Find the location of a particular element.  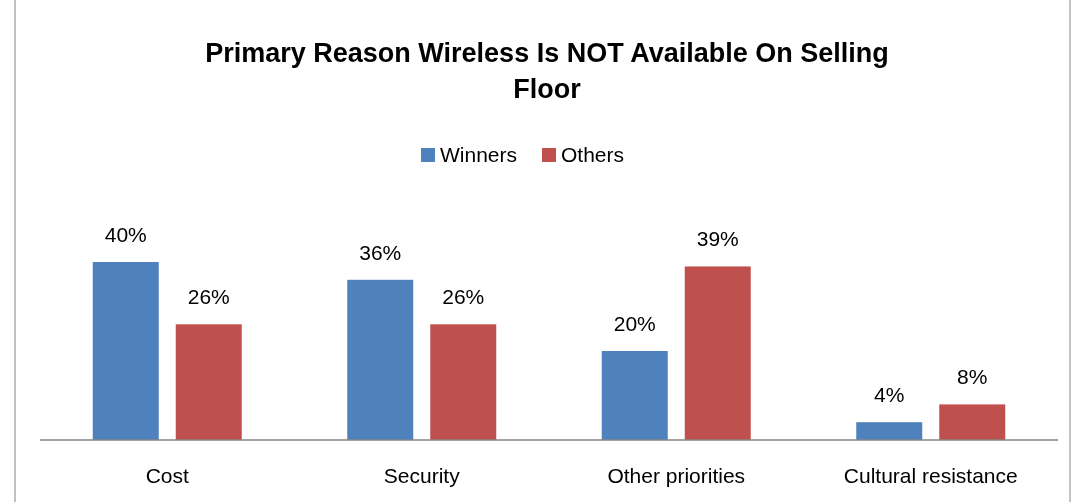

data-label: 40% is located at coordinates (125, 234).